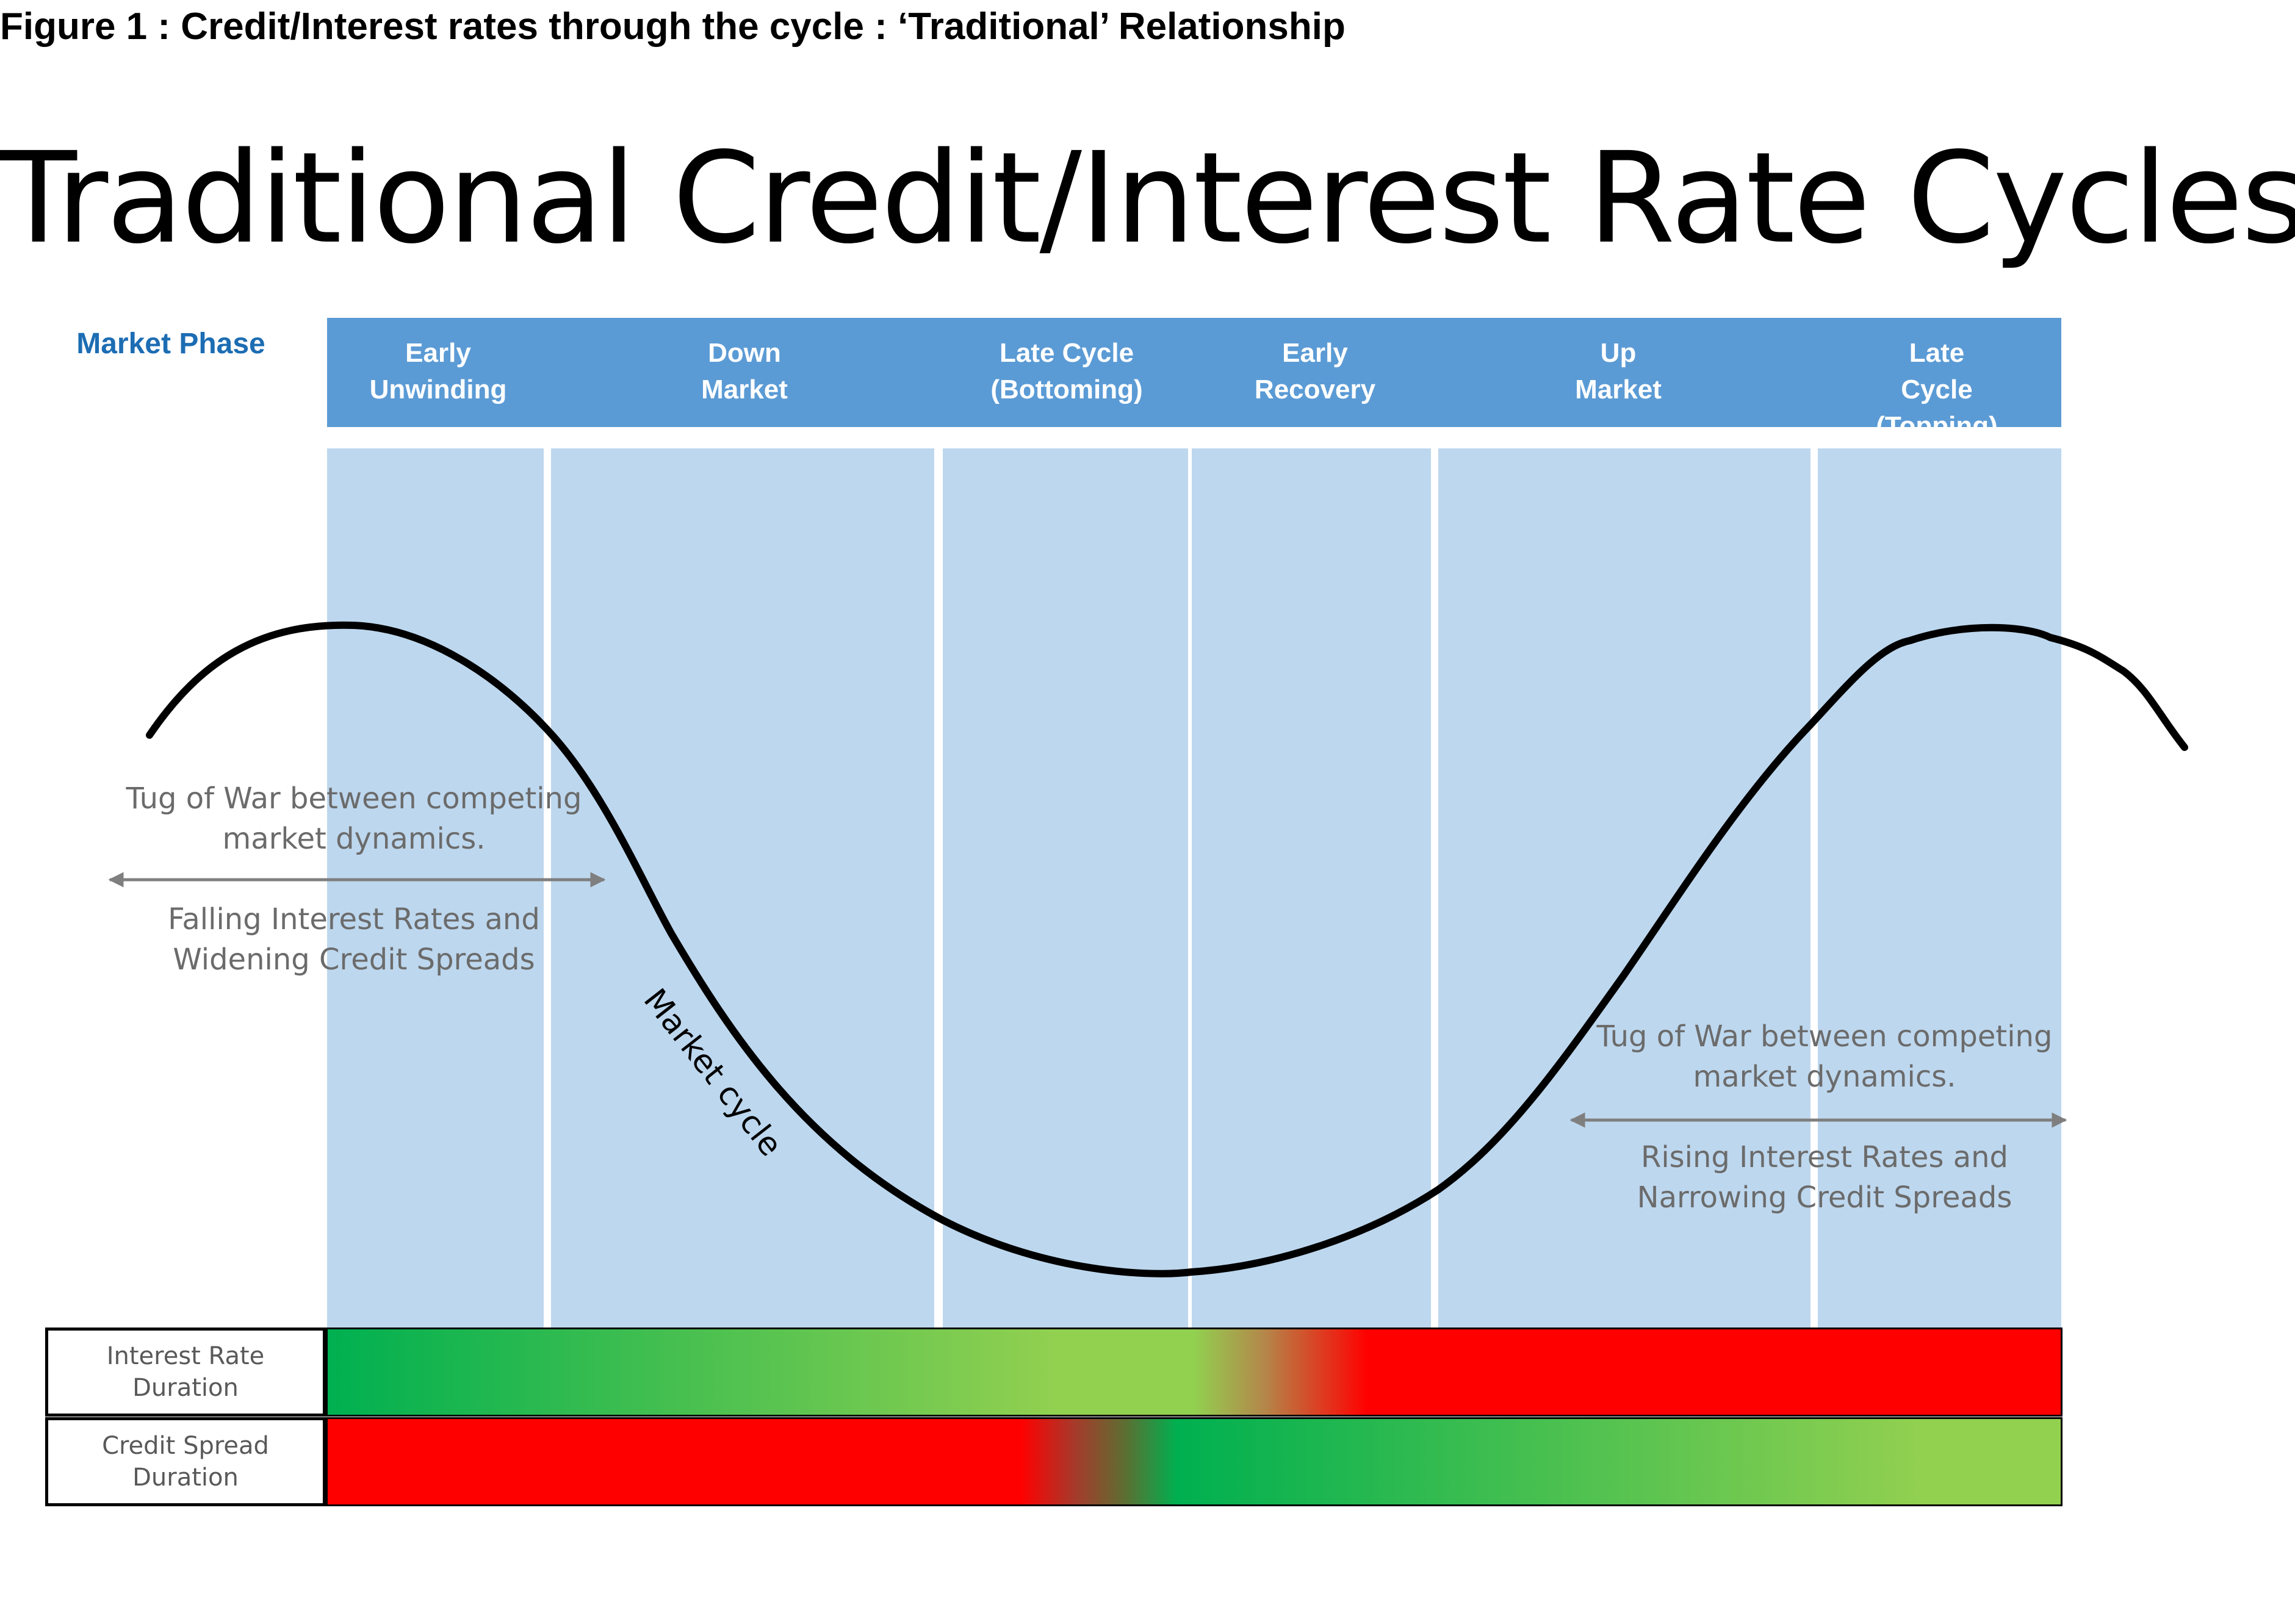 This screenshot has width=2295, height=1624. Describe the element at coordinates (1315, 371) in the screenshot. I see `phase-early-recovery: Early Recovery` at that location.